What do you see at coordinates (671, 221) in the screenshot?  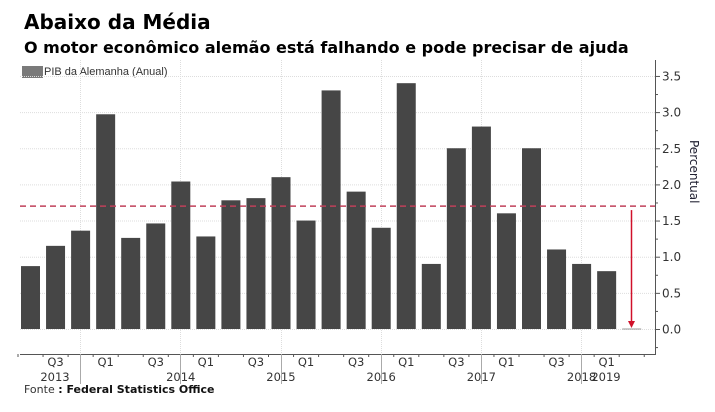 I see `y-tick-label: 1.5` at bounding box center [671, 221].